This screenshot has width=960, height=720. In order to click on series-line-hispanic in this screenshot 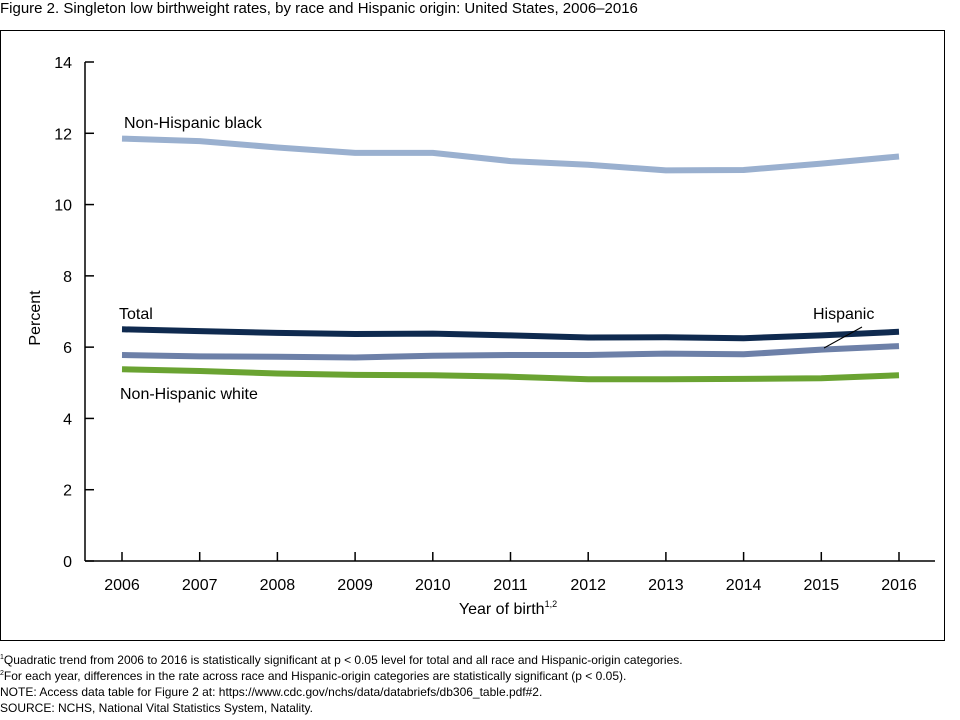, I will do `click(510, 352)`.